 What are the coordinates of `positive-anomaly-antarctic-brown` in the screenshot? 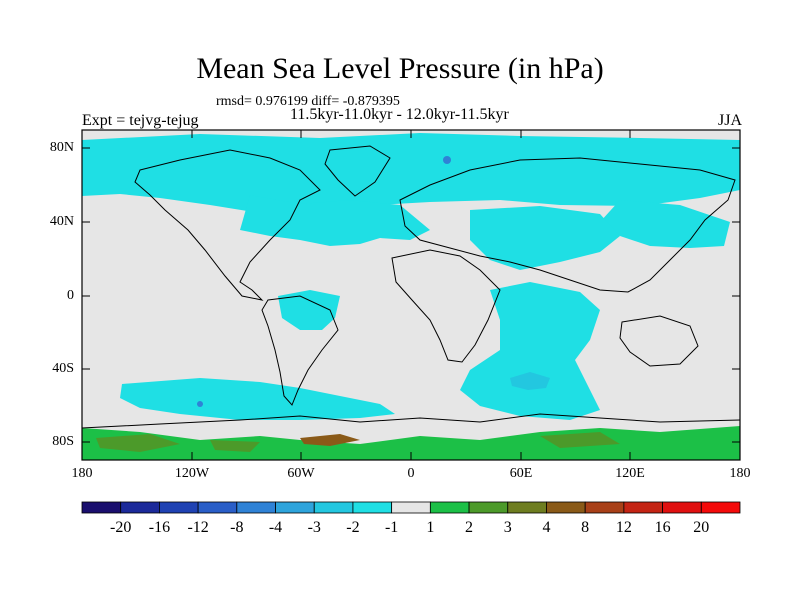 It's located at (330, 440).